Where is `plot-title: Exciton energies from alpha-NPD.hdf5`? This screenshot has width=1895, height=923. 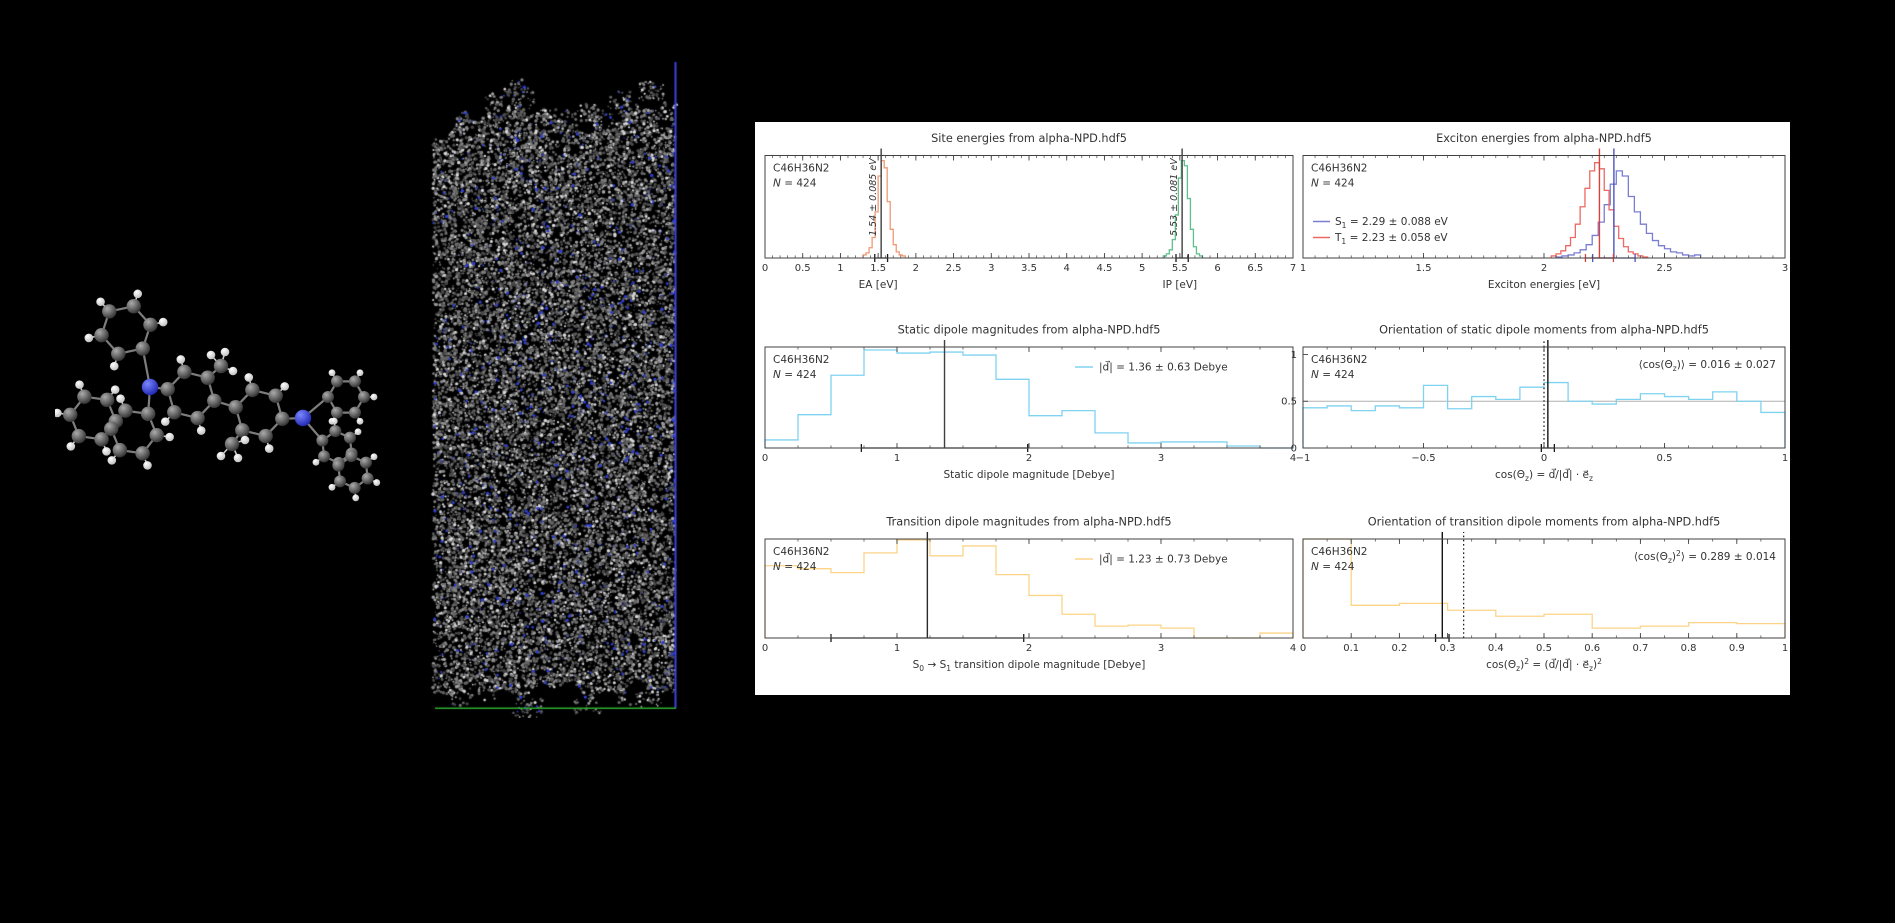 plot-title: Exciton energies from alpha-NPD.hdf5 is located at coordinates (1544, 138).